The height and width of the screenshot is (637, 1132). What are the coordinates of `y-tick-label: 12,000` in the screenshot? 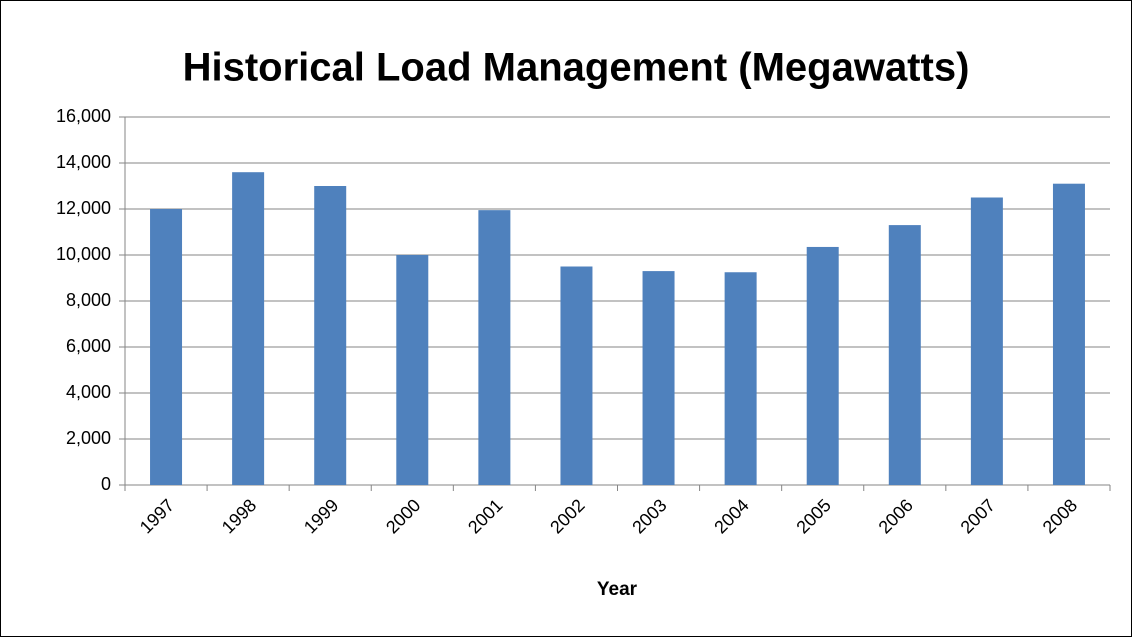 It's located at (83, 208).